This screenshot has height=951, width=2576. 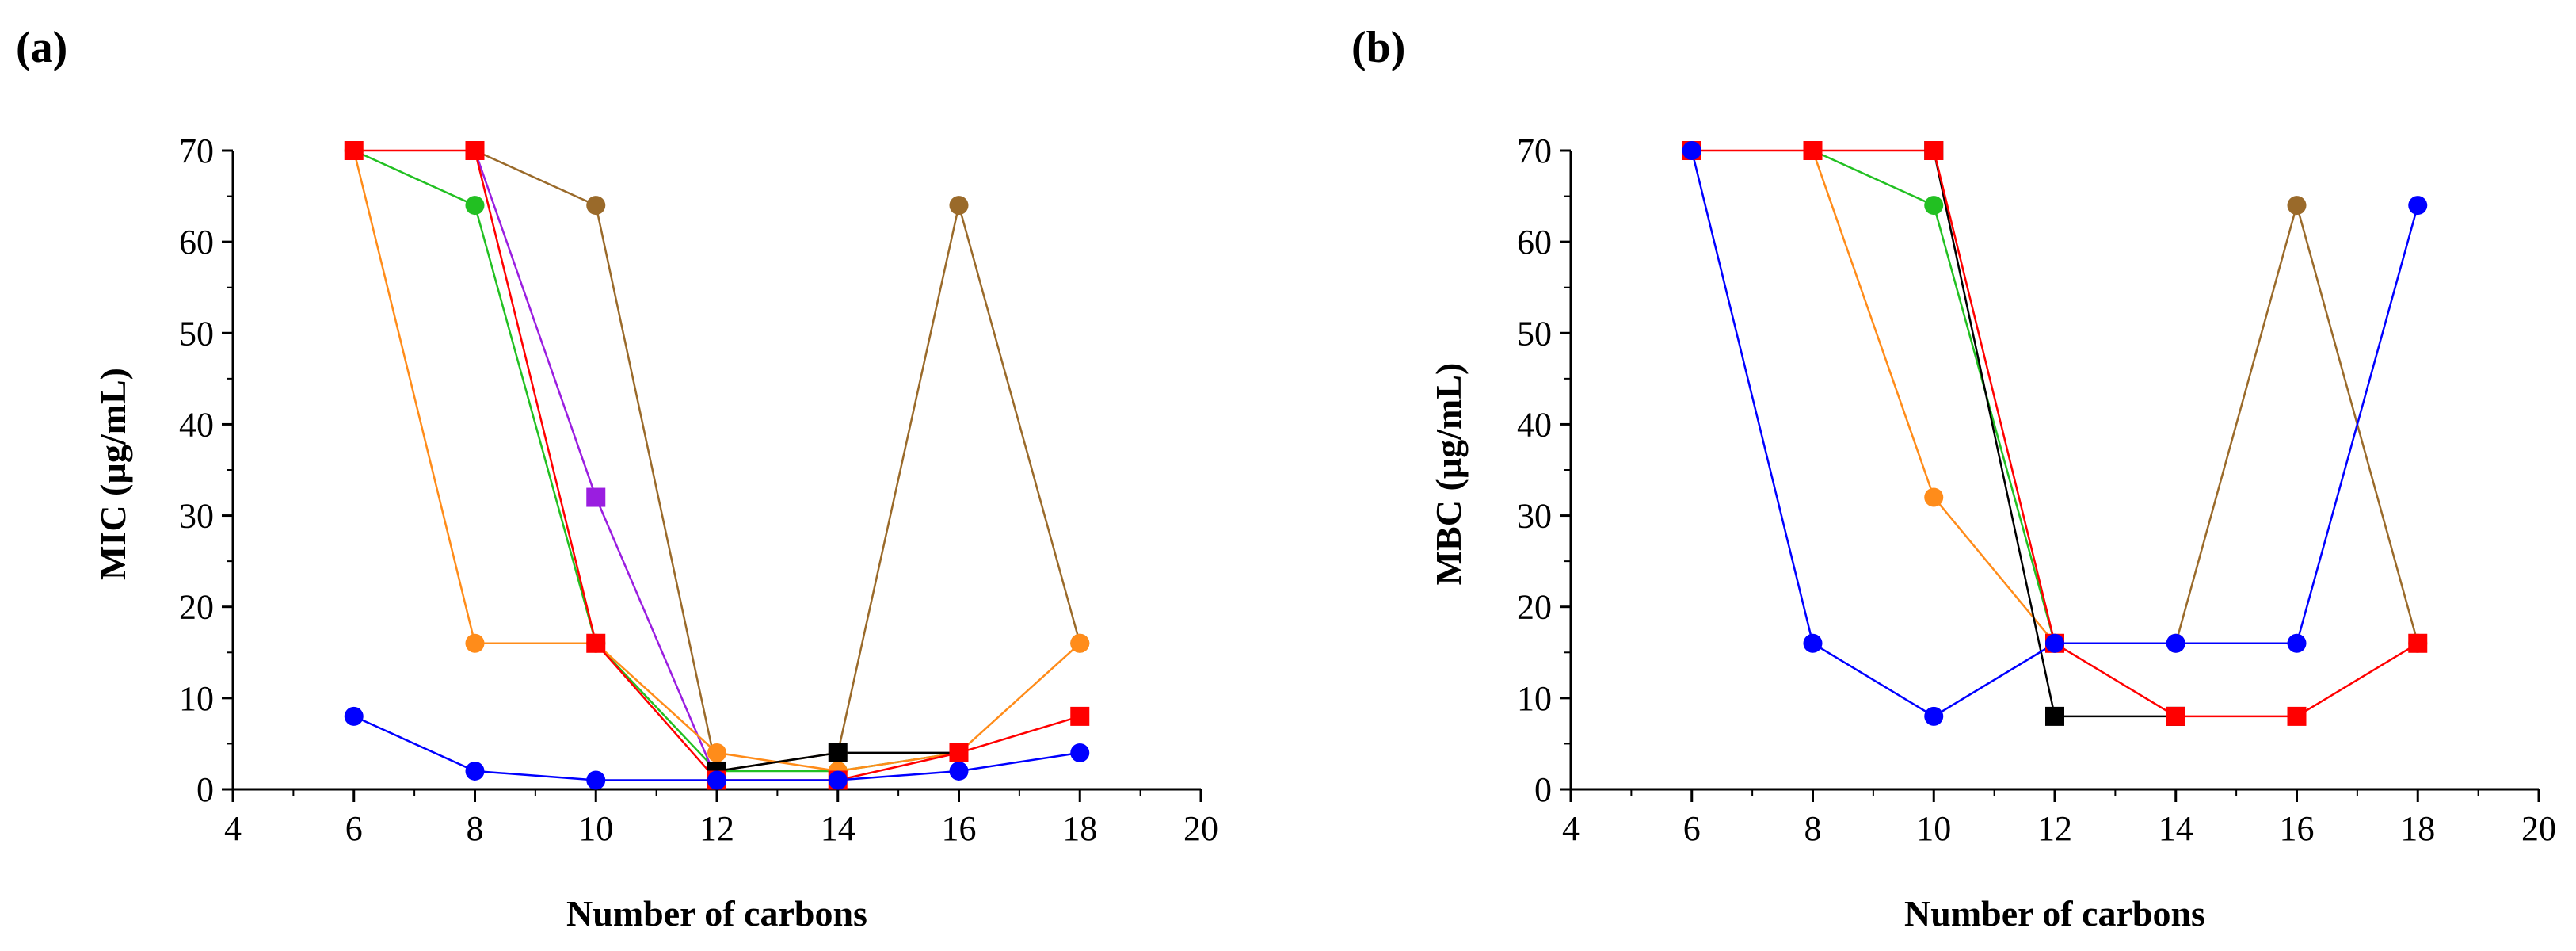 I want to click on panel-b-series-brown-line, so click(x=2296, y=422).